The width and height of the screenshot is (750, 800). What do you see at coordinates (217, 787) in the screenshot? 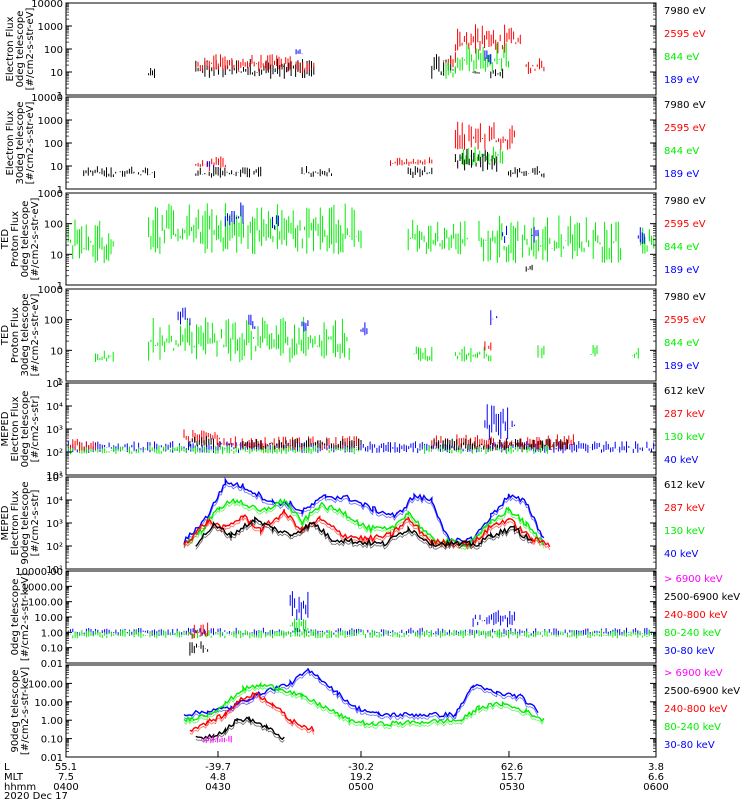
I see `x-tick-hhmm-1: 0430` at bounding box center [217, 787].